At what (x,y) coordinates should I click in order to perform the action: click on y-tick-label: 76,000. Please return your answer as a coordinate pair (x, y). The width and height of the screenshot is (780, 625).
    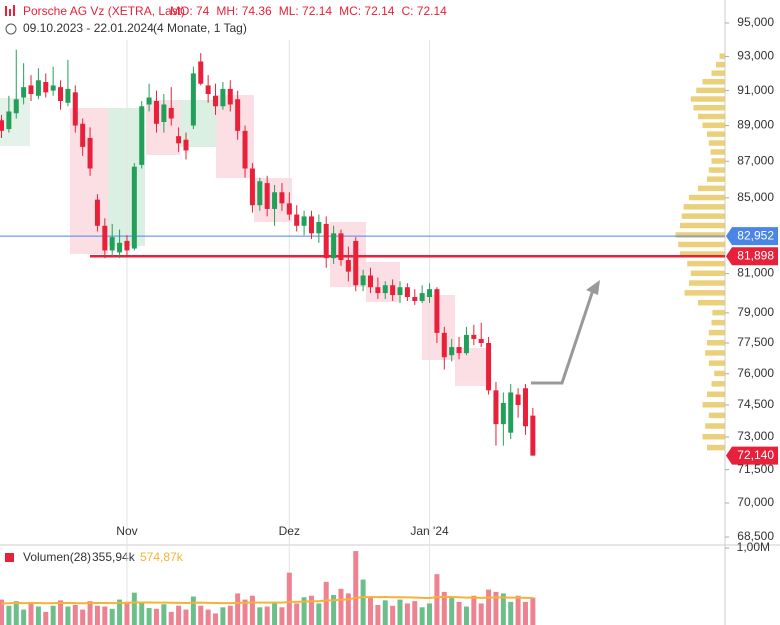
    Looking at the image, I should click on (755, 373).